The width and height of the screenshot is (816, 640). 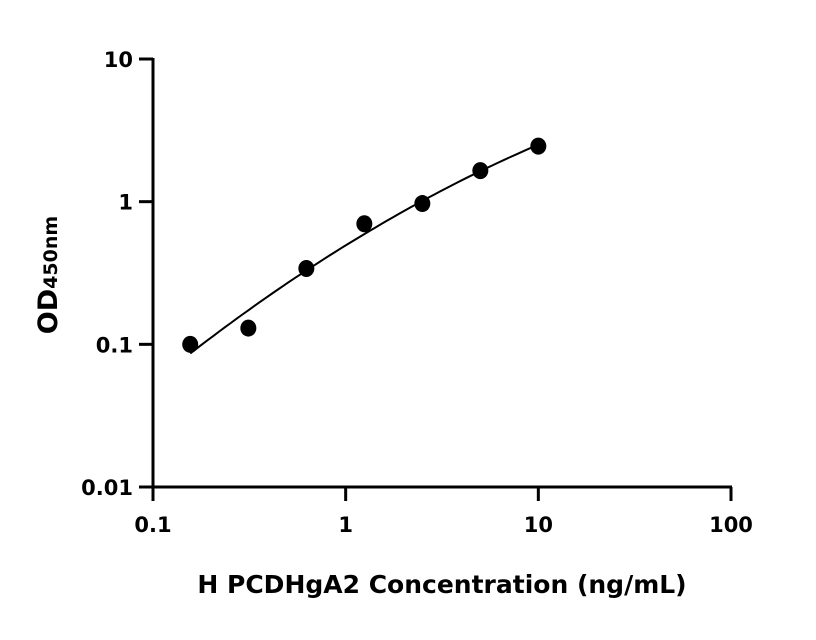 I want to click on y-tick-label: 0.01, so click(x=107, y=488).